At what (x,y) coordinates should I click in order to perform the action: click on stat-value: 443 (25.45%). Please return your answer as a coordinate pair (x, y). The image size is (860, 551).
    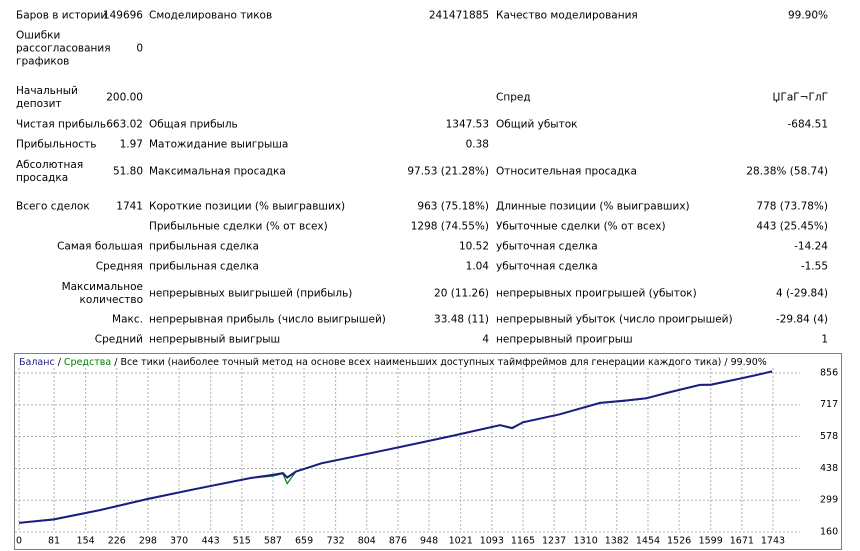
    Looking at the image, I should click on (792, 226).